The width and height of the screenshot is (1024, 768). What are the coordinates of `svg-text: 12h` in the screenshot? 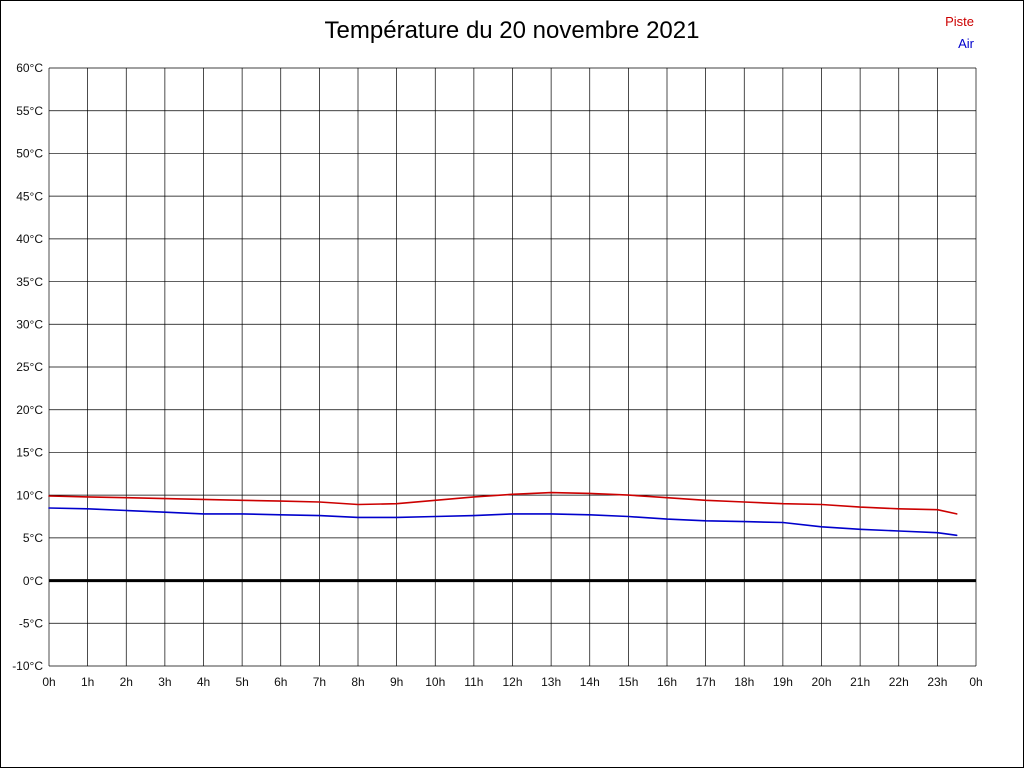 It's located at (512, 682).